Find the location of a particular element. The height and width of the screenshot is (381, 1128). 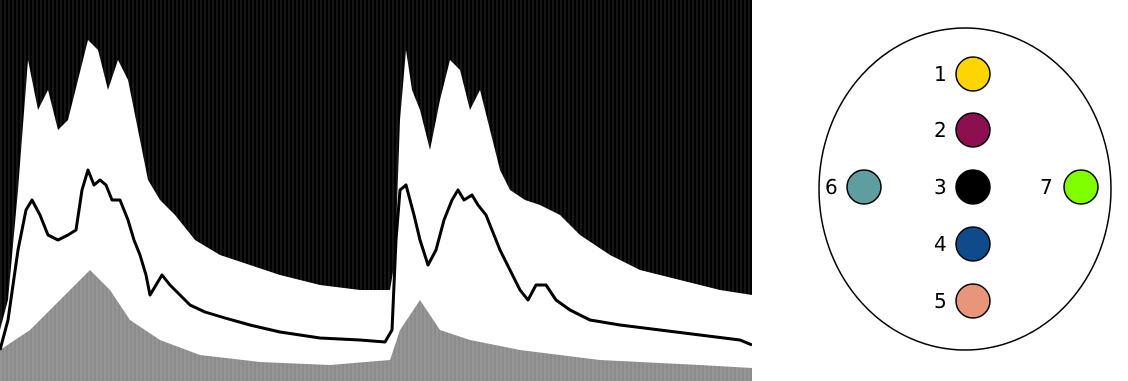

electrode-6: 6 is located at coordinates (853, 187).